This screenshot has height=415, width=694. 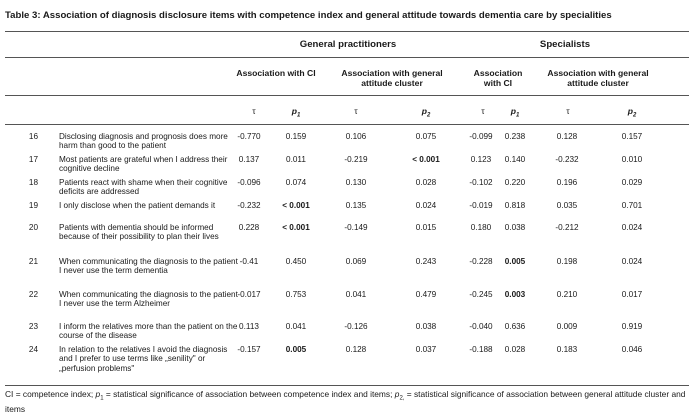 What do you see at coordinates (481, 326) in the screenshot?
I see `cell-sp-tau1: -0.040` at bounding box center [481, 326].